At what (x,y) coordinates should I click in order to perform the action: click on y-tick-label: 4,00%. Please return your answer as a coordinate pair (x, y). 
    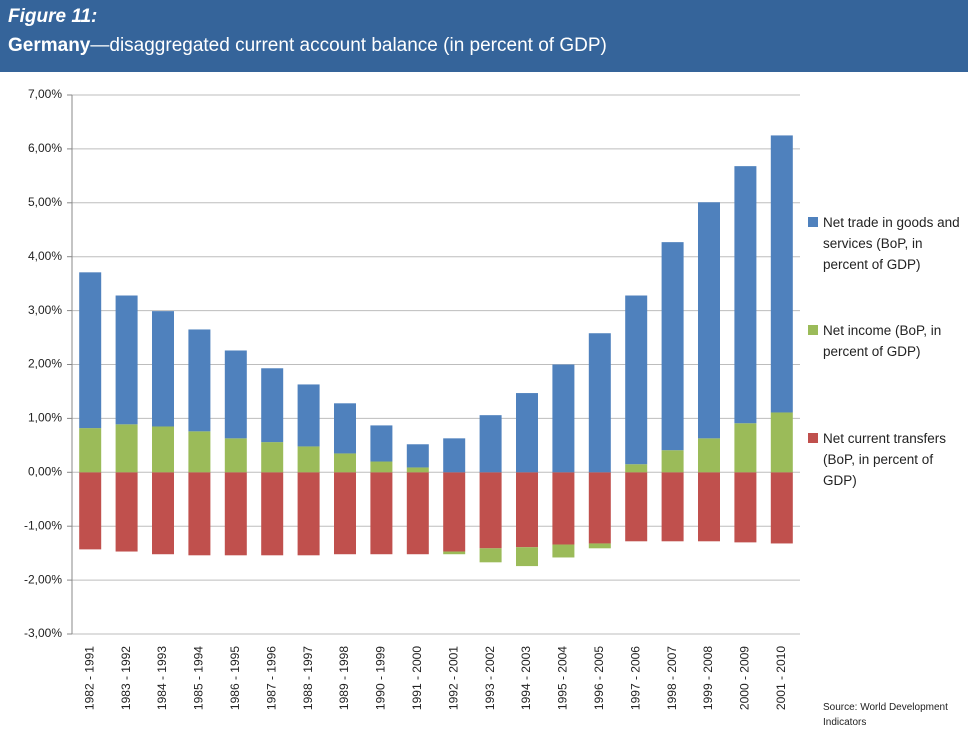
    Looking at the image, I should click on (45, 256).